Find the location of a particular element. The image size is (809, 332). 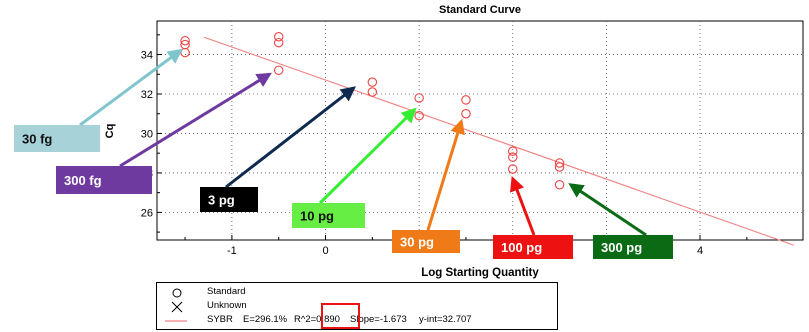

legend-fit-name: SYBR is located at coordinates (220, 319).